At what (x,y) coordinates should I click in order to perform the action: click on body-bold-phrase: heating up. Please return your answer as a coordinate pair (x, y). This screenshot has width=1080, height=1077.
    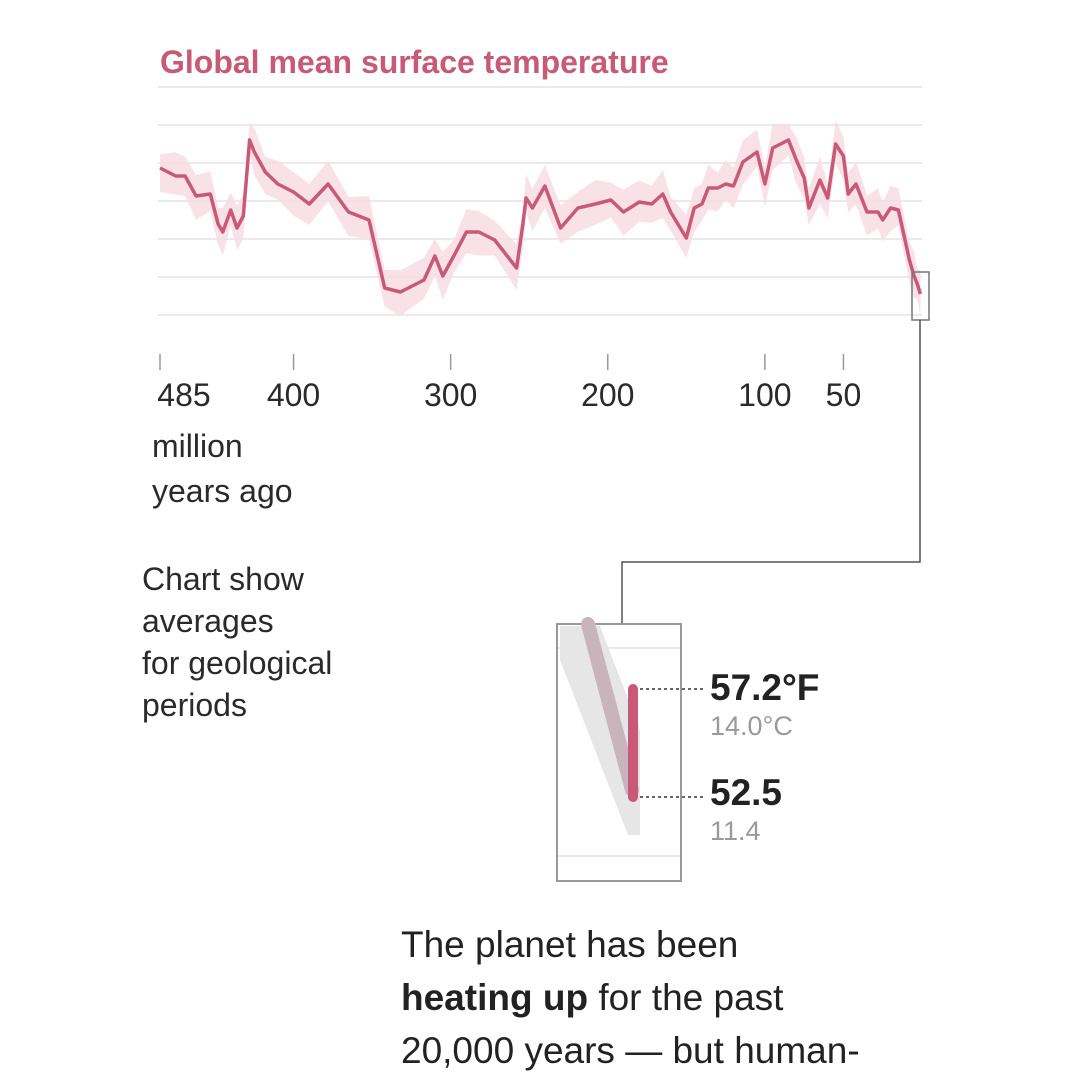
    Looking at the image, I should click on (495, 997).